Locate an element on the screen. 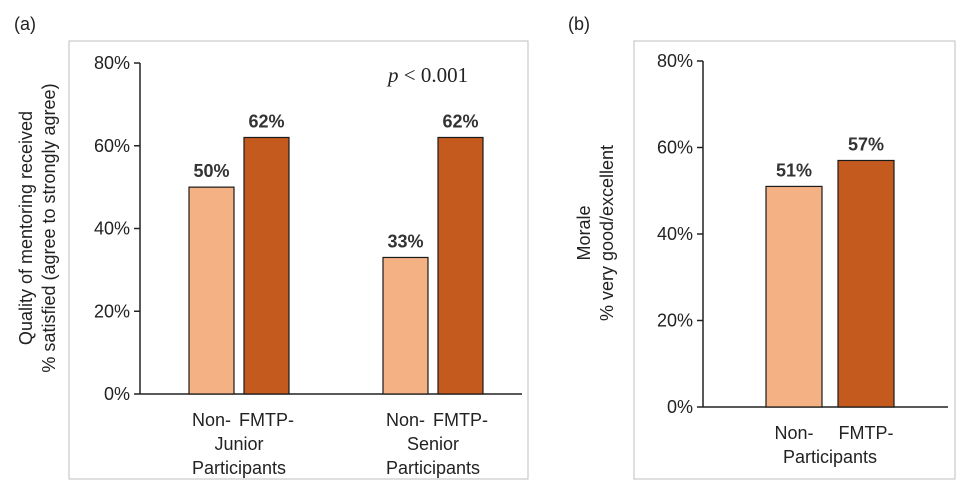 Image resolution: width=960 pixels, height=484 pixels. chart-a-ytick-label: 60% is located at coordinates (112, 146).